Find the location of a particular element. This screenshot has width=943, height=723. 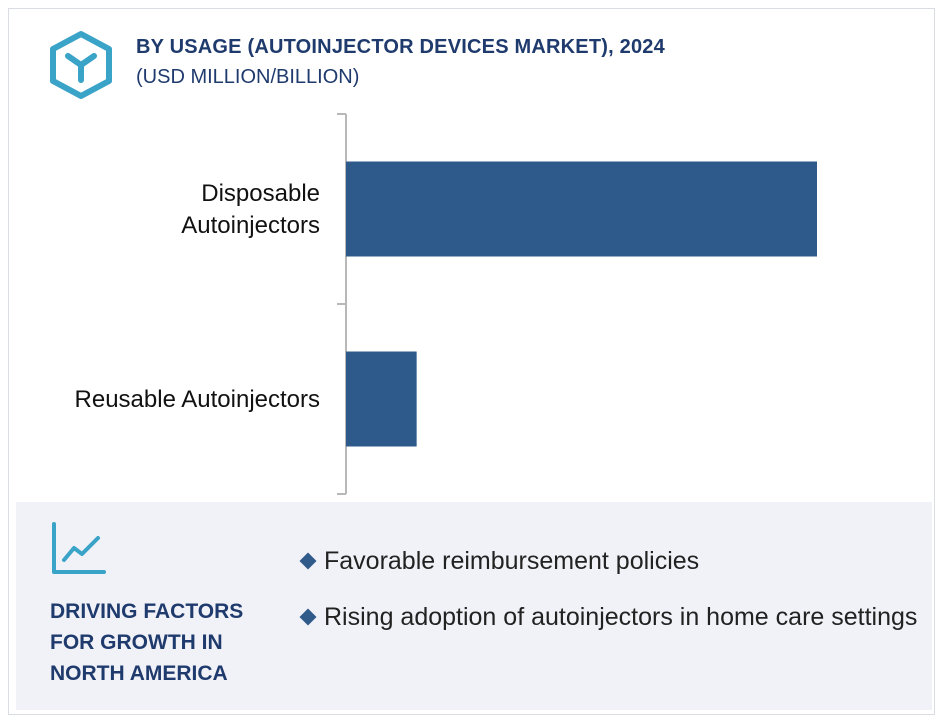

chart-subtitle: (USD MILLION/BILLION) is located at coordinates (248, 77).